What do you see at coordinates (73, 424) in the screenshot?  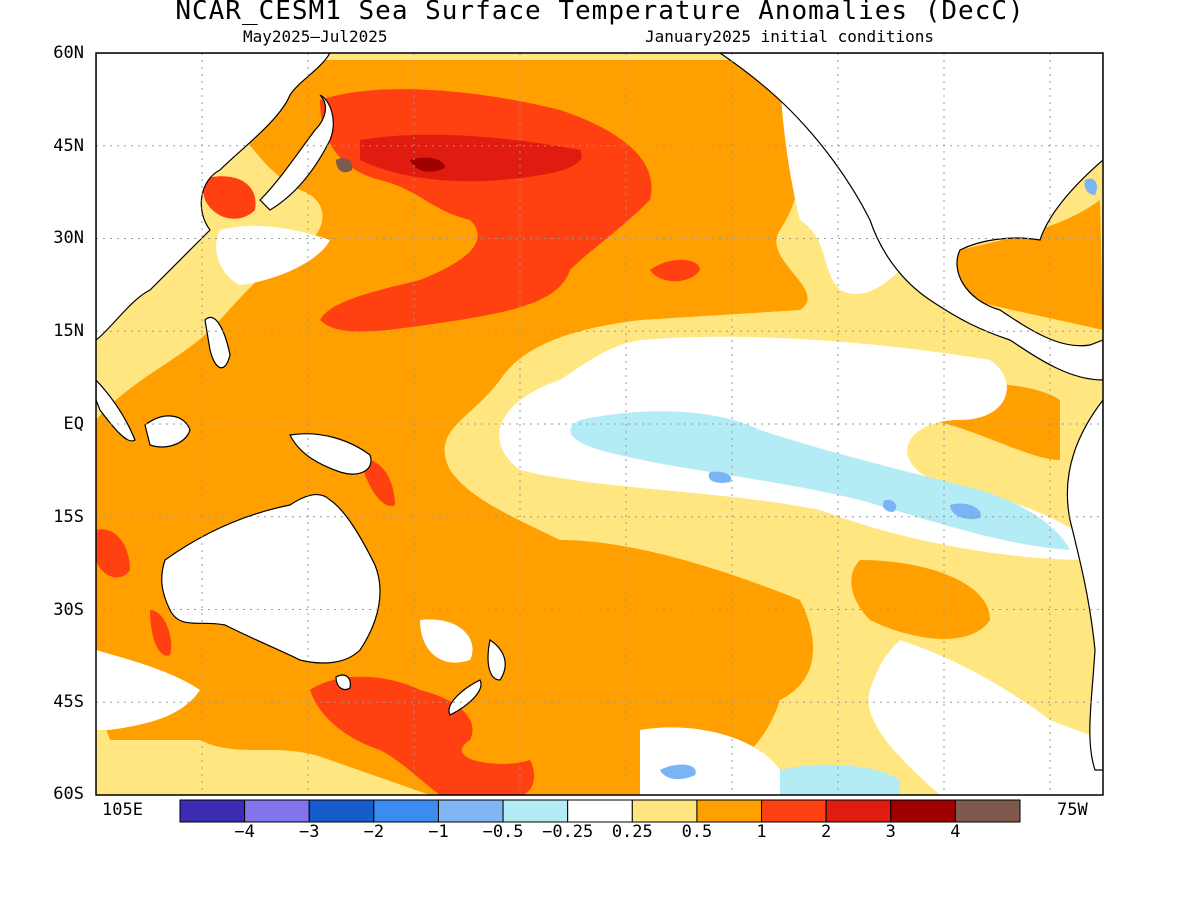 I see `lat-label-eq: EQ` at bounding box center [73, 424].